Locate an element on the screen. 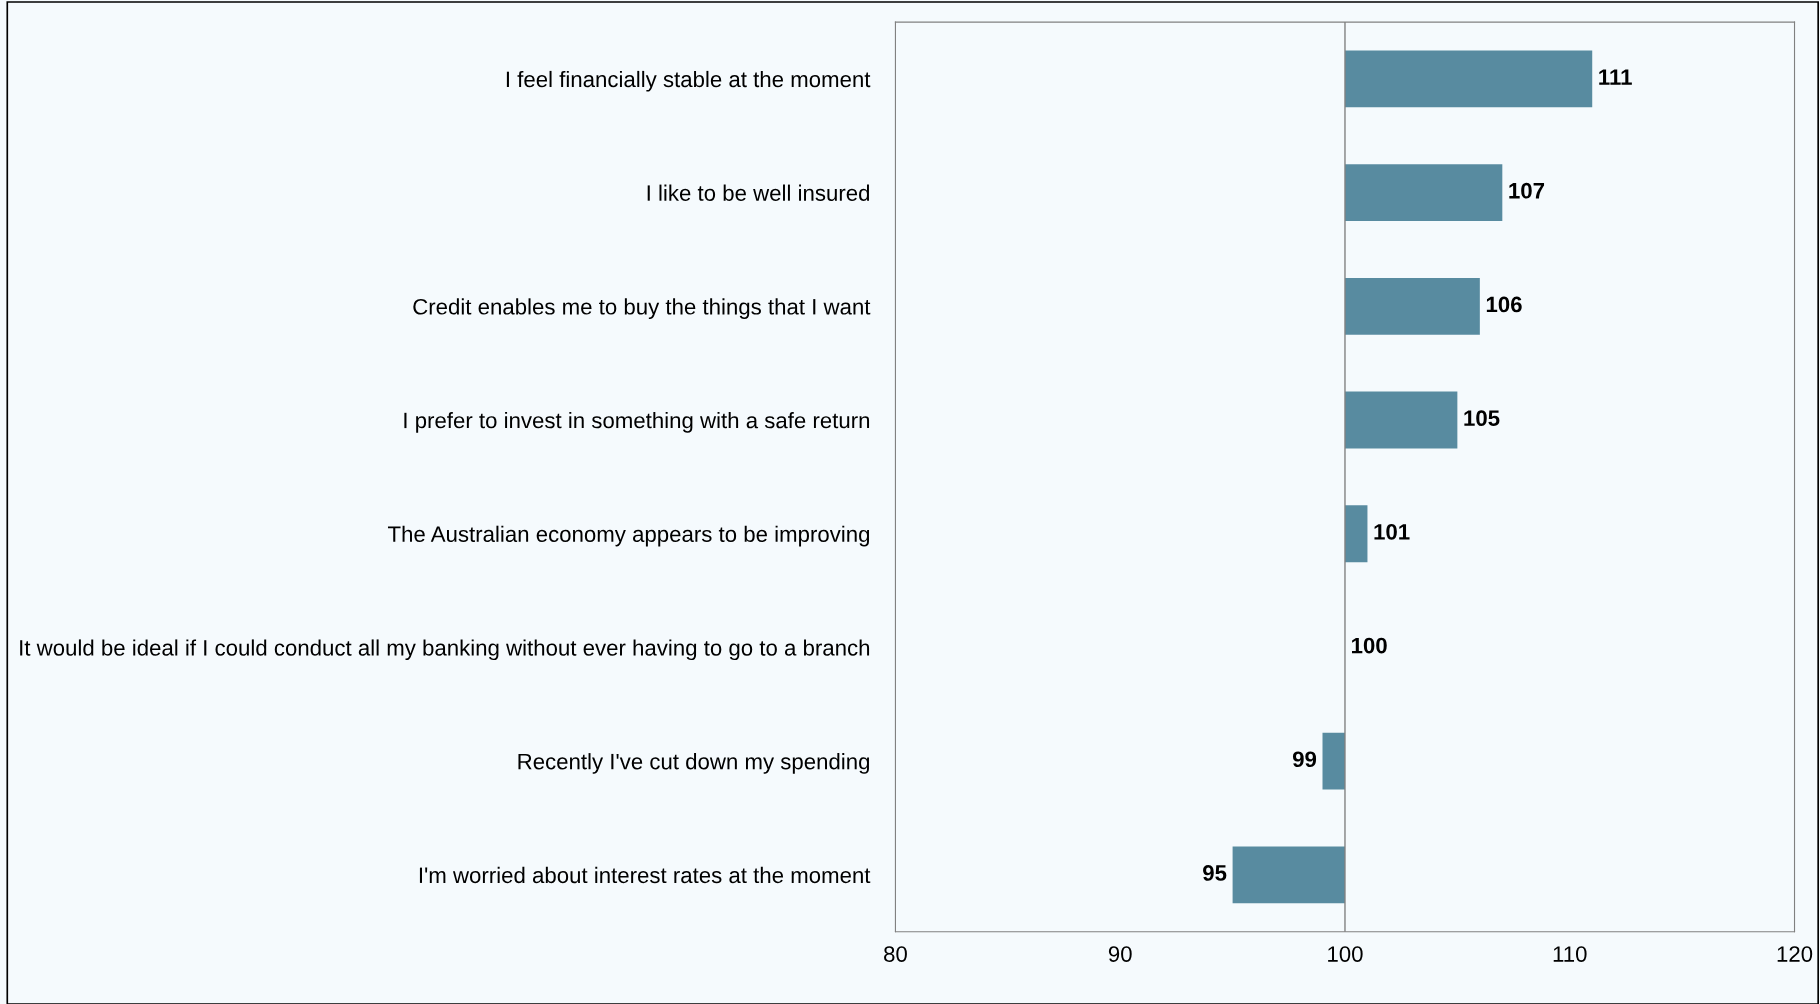 The image size is (1820, 1004). y-tick-label: I'm worried about interest rates at the moment is located at coordinates (645, 875).